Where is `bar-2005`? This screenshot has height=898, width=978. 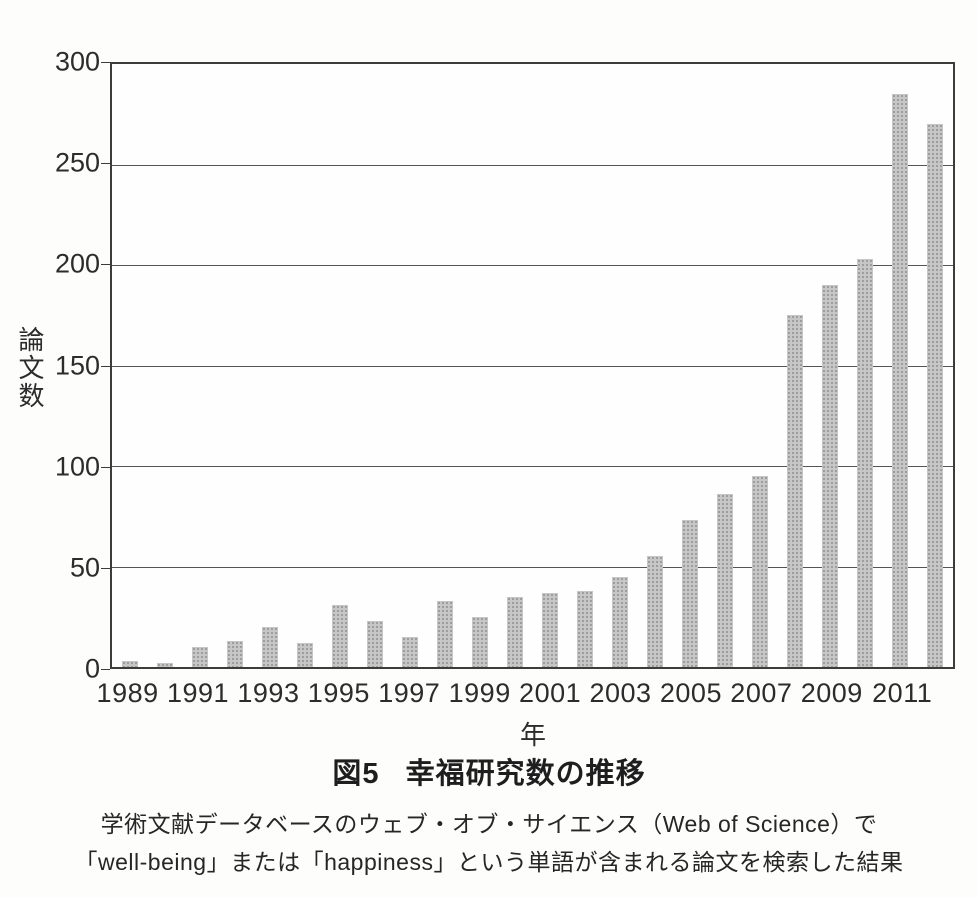
bar-2005 is located at coordinates (690, 593).